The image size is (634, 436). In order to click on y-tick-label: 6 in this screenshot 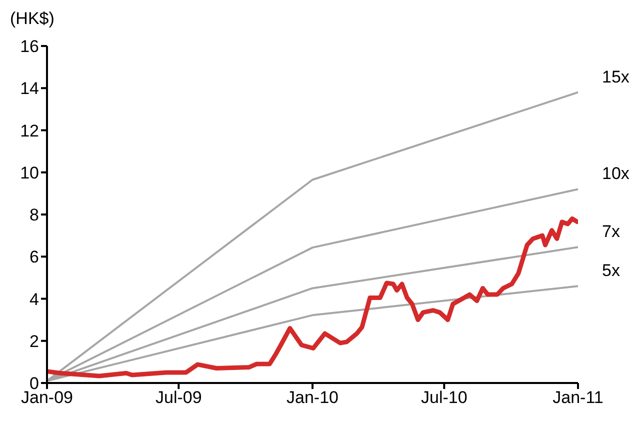, I will do `click(34, 257)`.